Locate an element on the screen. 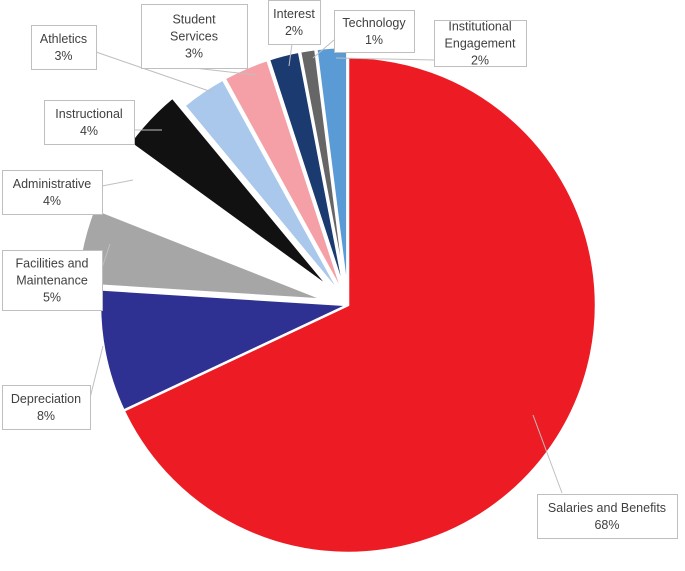 The height and width of the screenshot is (571, 685). leader-line-salaries-and-benefits is located at coordinates (547, 454).